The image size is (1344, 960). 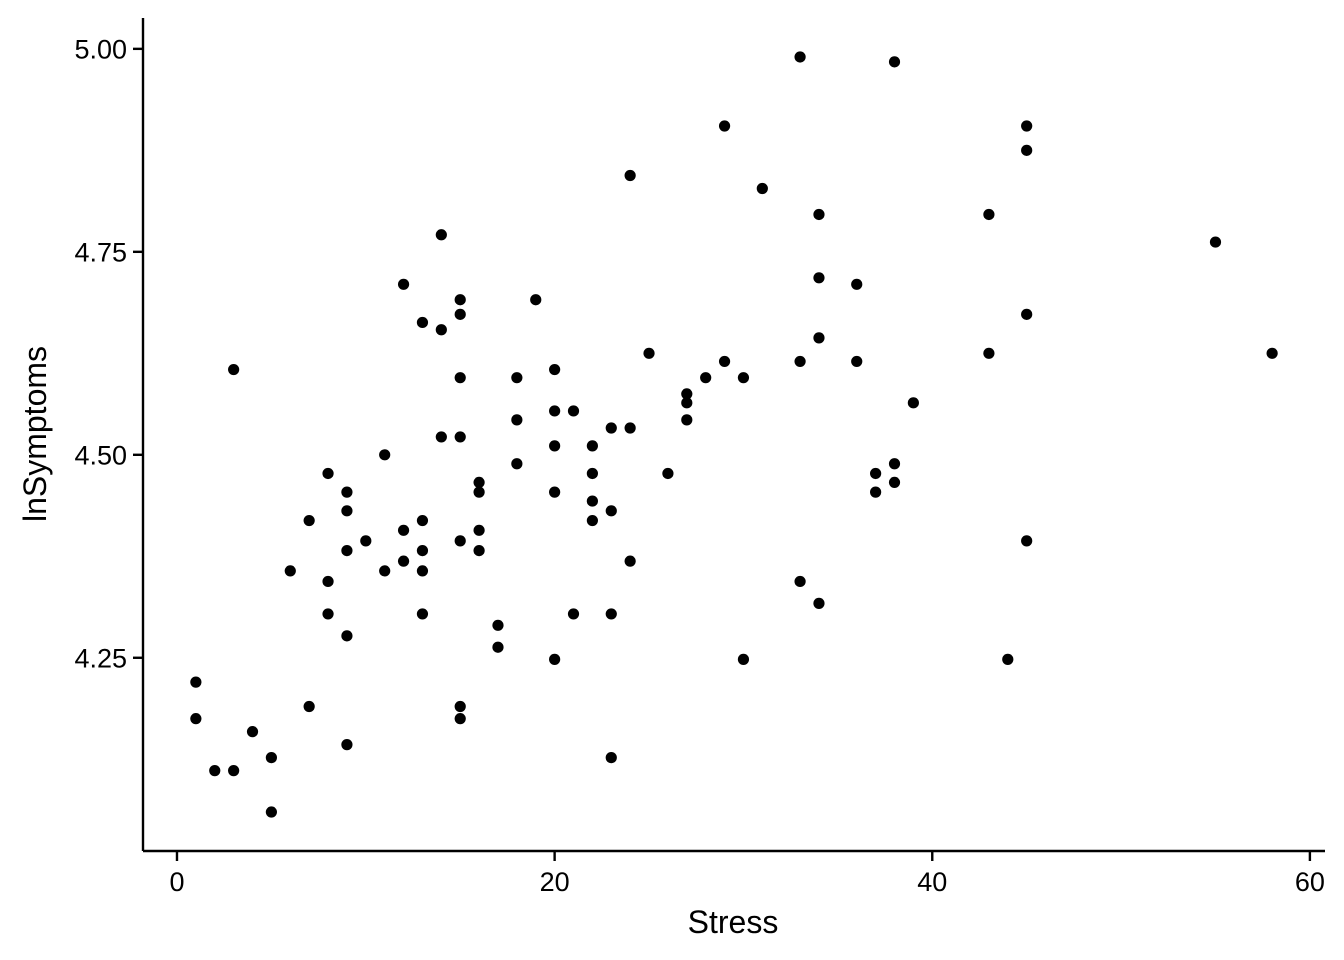 I want to click on x-ticks: 0 20 40 60, so click(x=747, y=874).